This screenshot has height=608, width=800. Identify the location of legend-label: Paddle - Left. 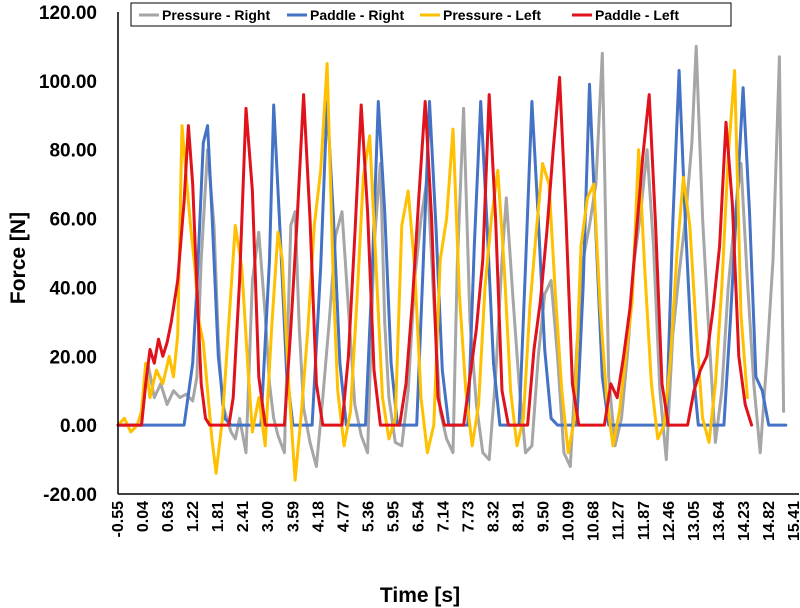
(637, 15).